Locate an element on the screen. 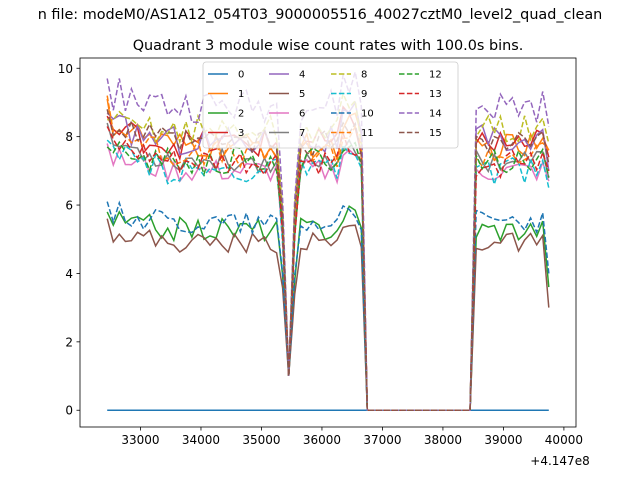 This screenshot has height=480, width=640. x-tick-label: 35000 is located at coordinates (261, 440).